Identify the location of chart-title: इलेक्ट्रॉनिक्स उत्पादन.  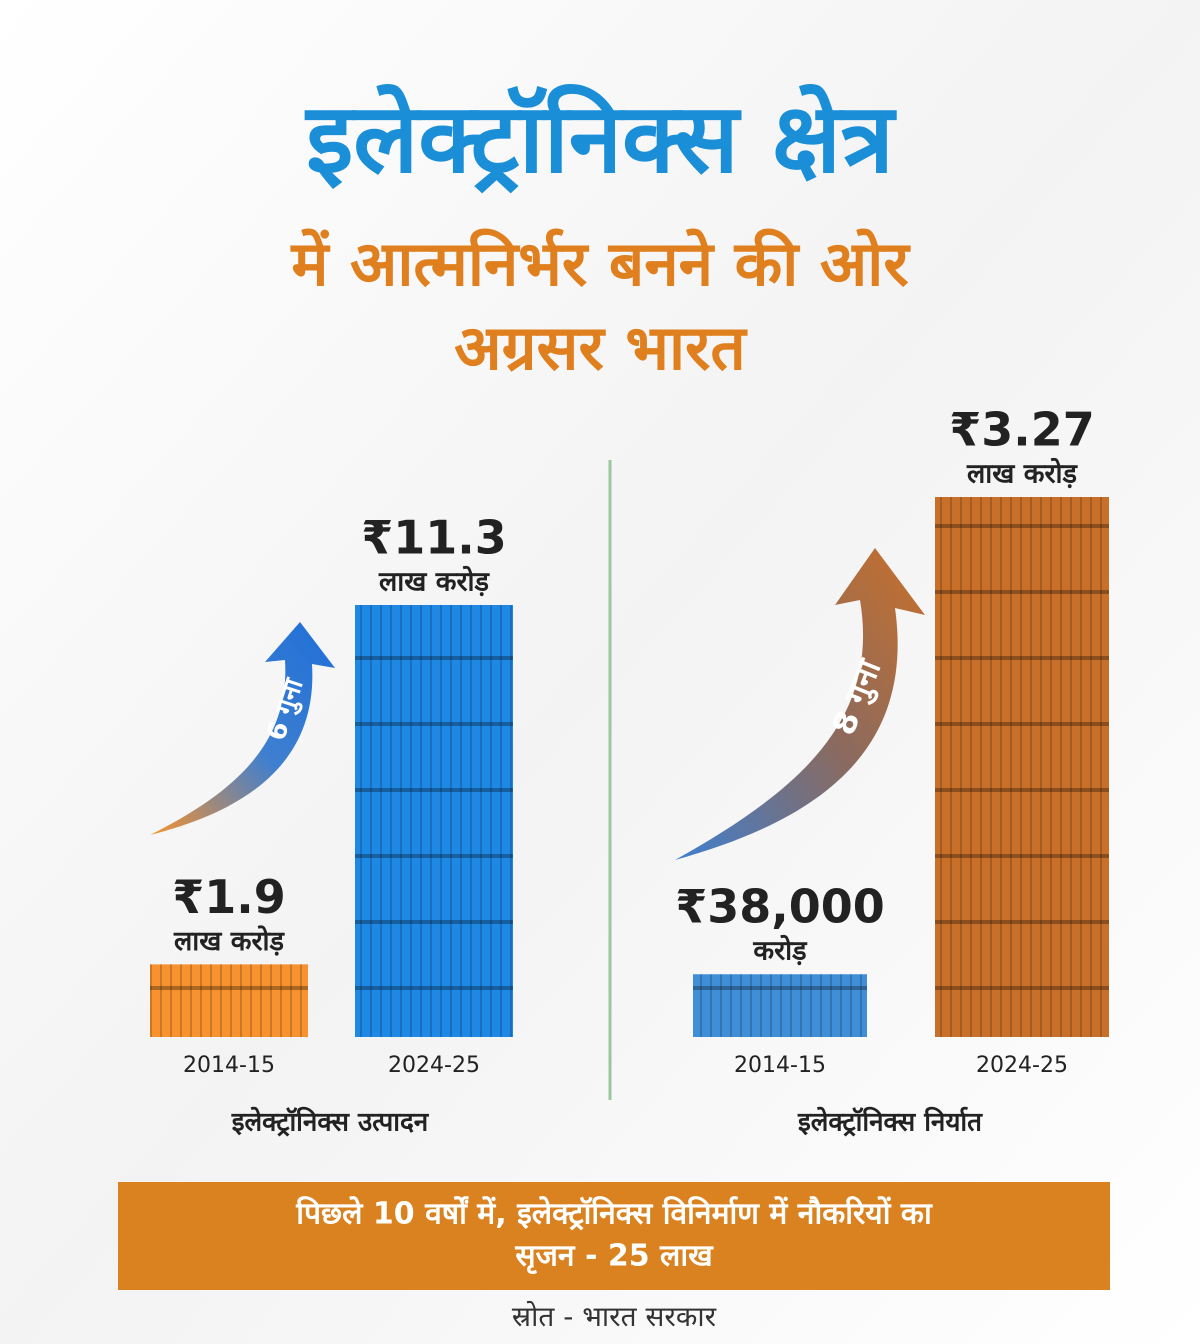
(330, 1122).